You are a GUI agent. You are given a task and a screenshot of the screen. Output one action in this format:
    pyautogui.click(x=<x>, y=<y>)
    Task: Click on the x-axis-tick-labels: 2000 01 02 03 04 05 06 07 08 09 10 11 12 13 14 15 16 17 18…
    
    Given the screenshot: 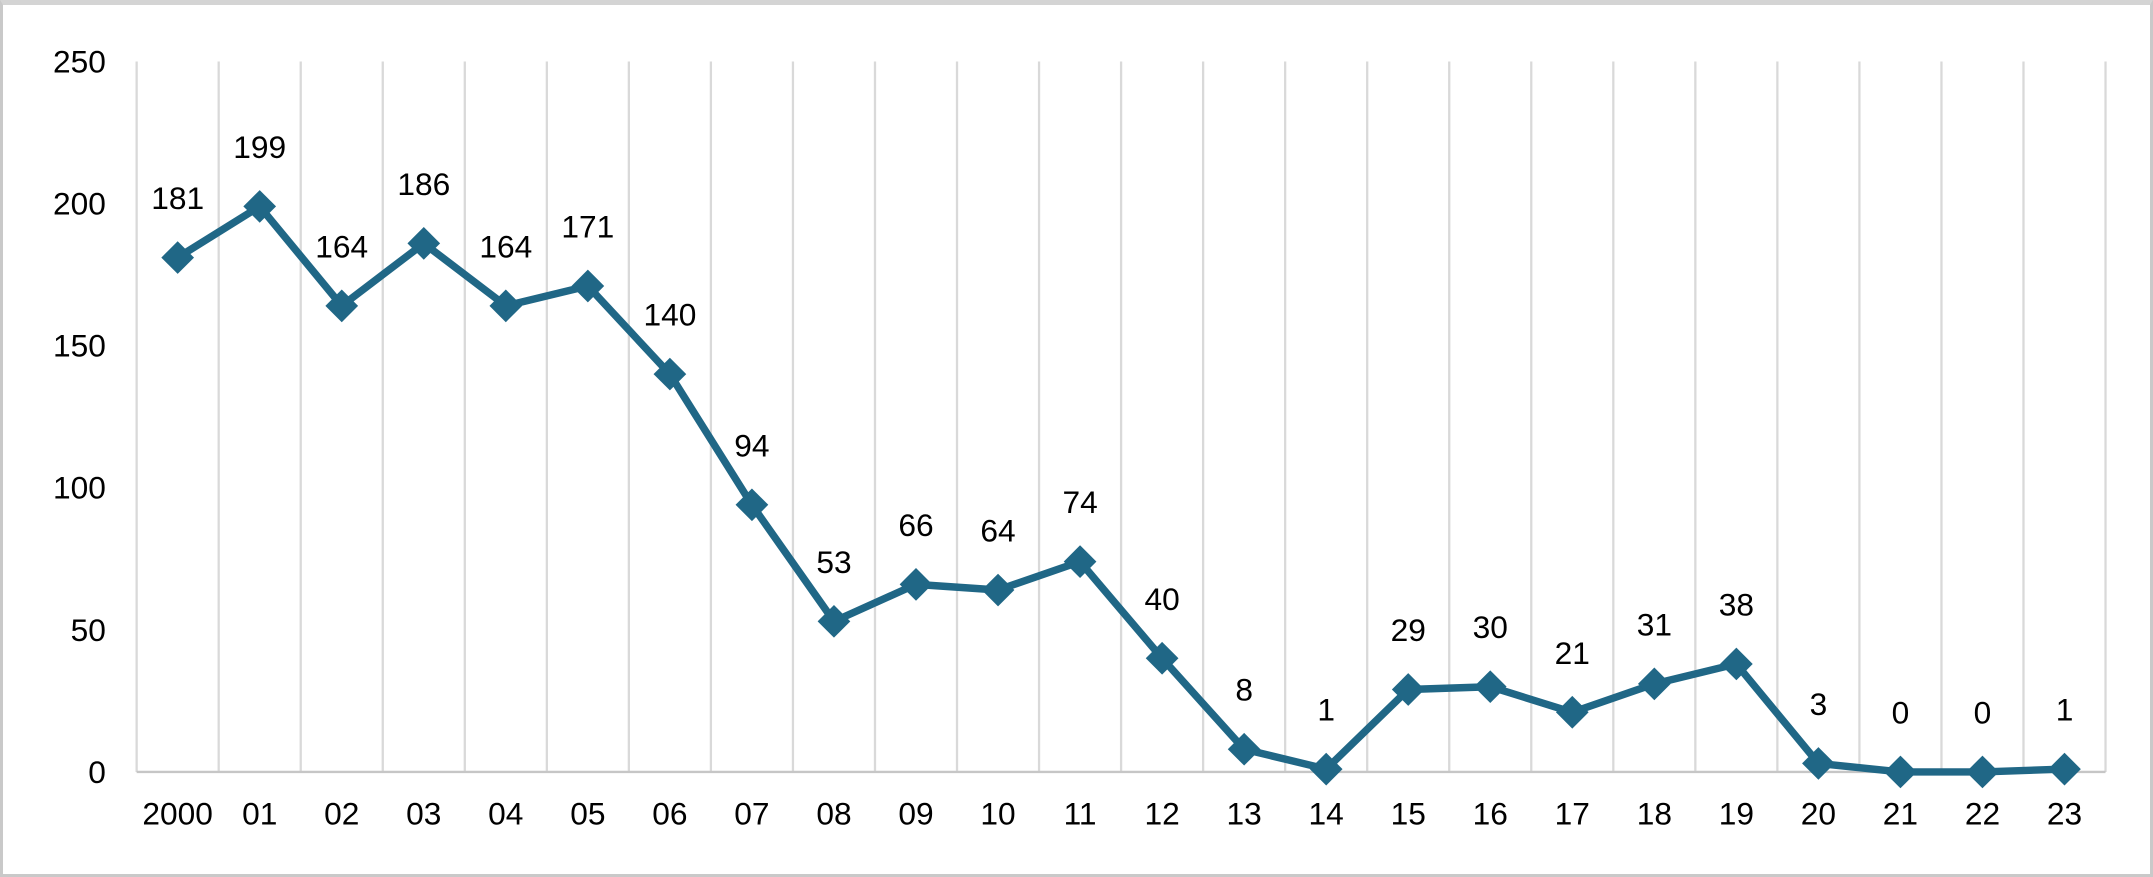 What is the action you would take?
    pyautogui.click(x=1112, y=814)
    